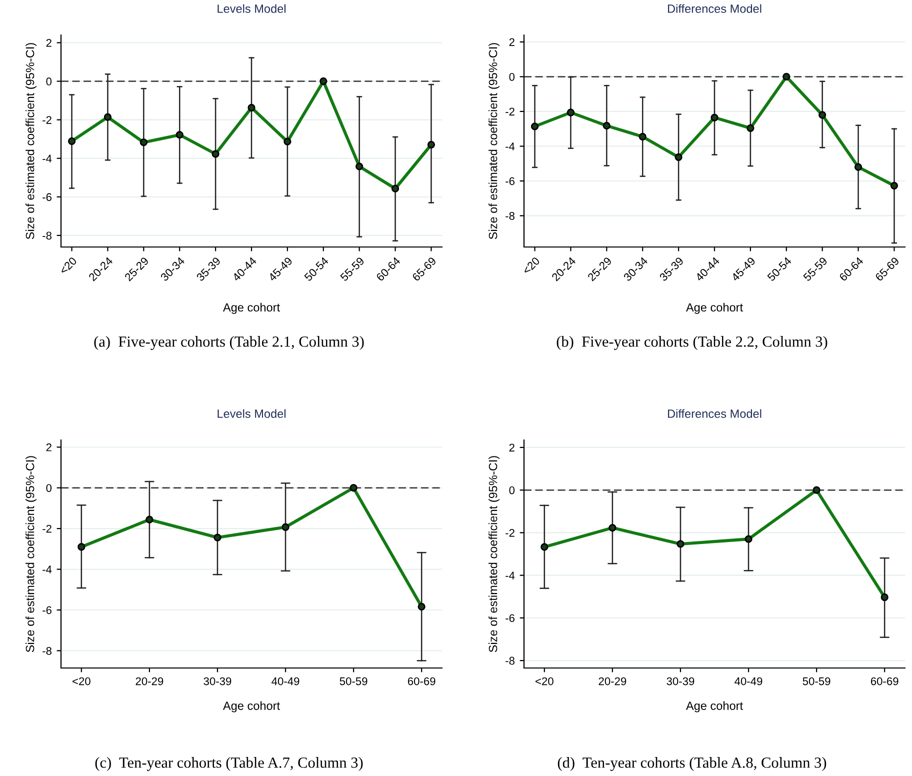 This screenshot has height=776, width=912. Describe the element at coordinates (692, 764) in the screenshot. I see `text: (d) Ten-year cohorts (Table A.8, Column 3)` at that location.